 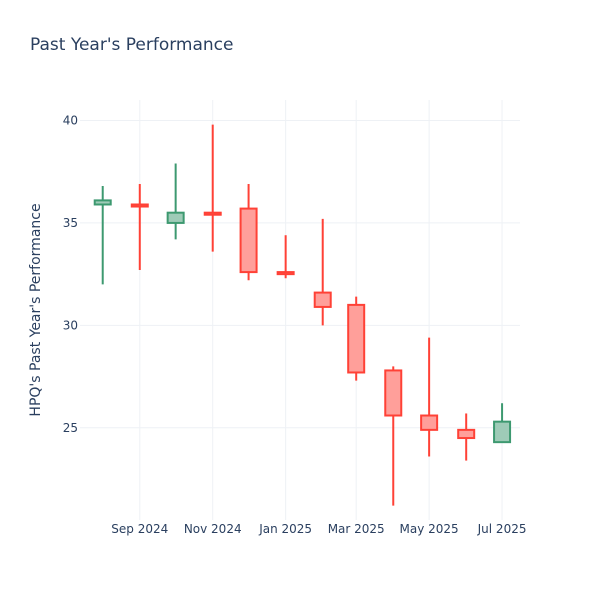 What do you see at coordinates (70, 428) in the screenshot?
I see `y-tick-label: 25` at bounding box center [70, 428].